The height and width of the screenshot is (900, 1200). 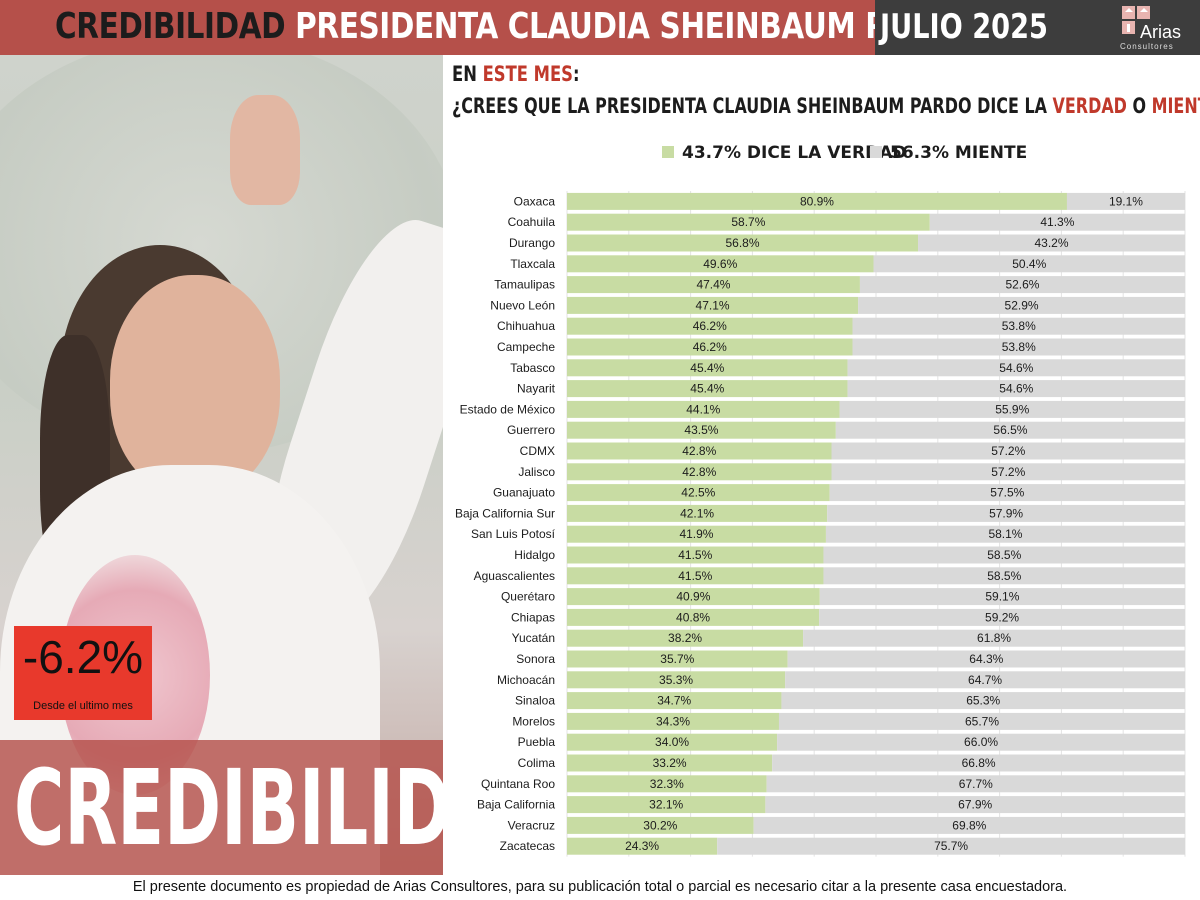 What do you see at coordinates (1019, 326) in the screenshot?
I see `data-label-miente: 53.8%` at bounding box center [1019, 326].